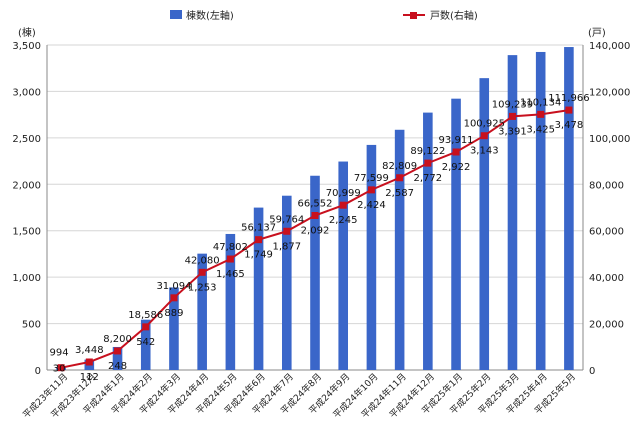  Describe the element at coordinates (606, 325) in the screenshot. I see `right-tick-label: 20,000` at that location.